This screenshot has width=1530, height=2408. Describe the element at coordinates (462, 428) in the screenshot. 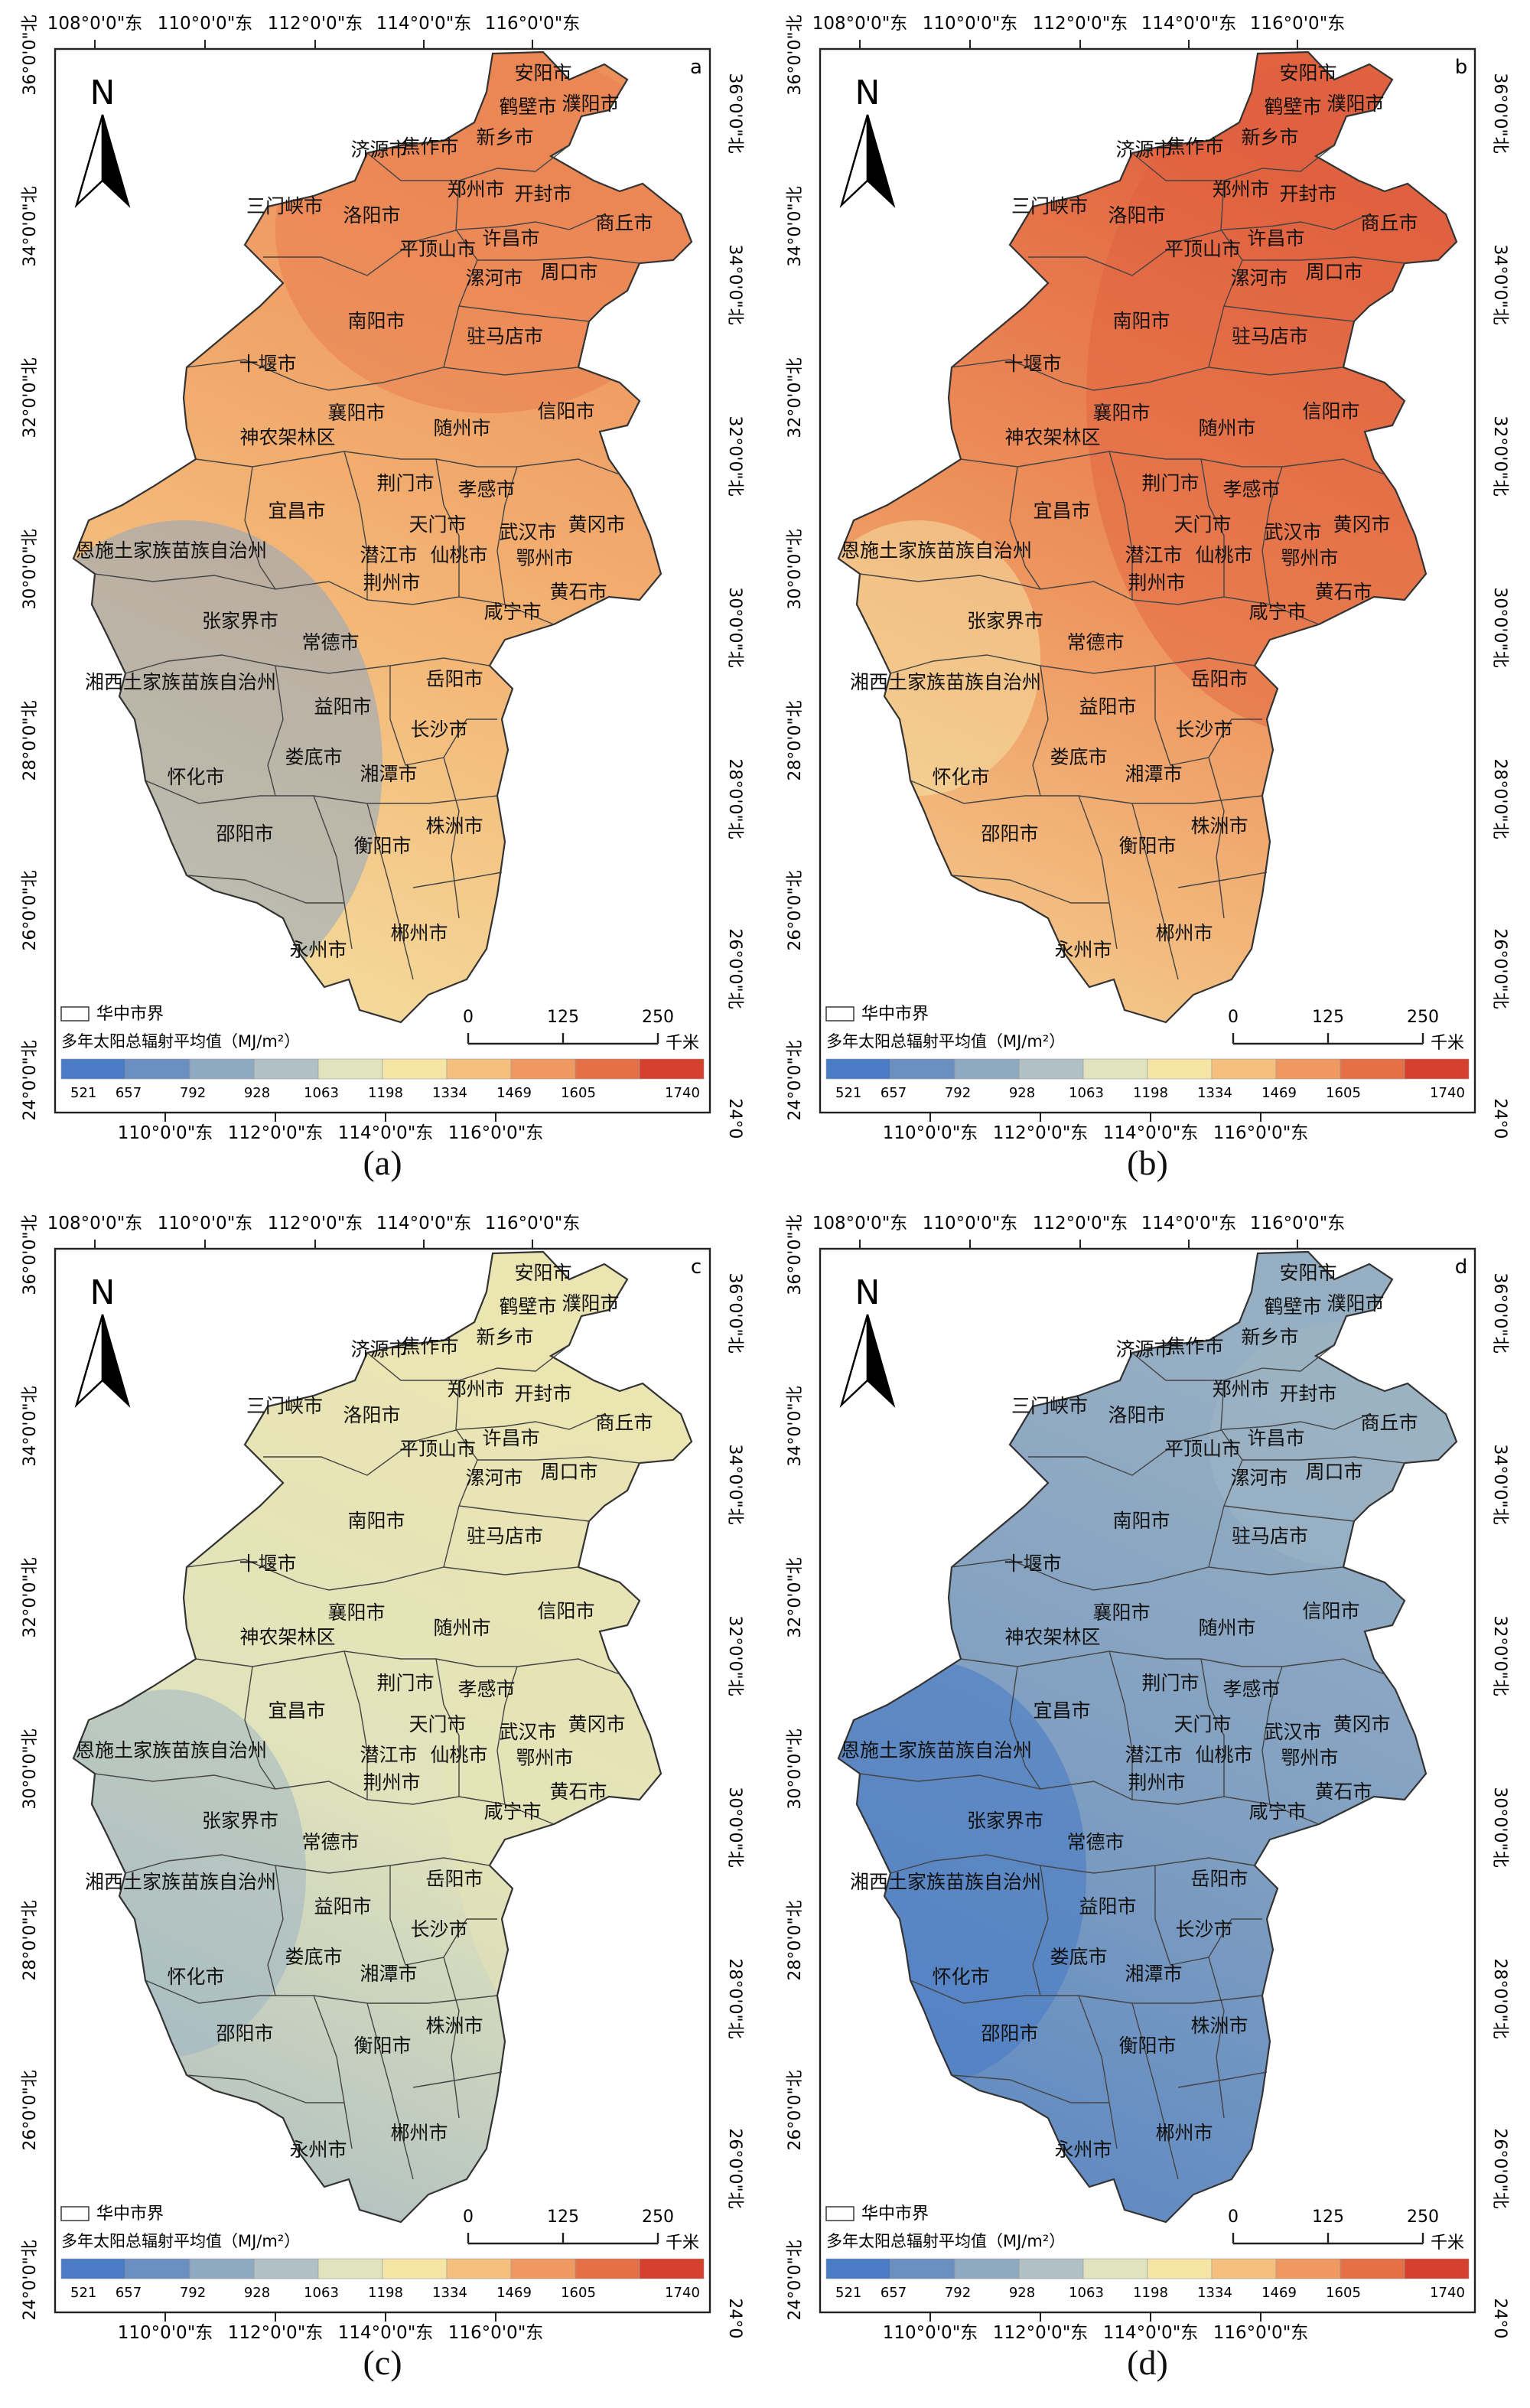

I see `city-label: 随州市` at that location.